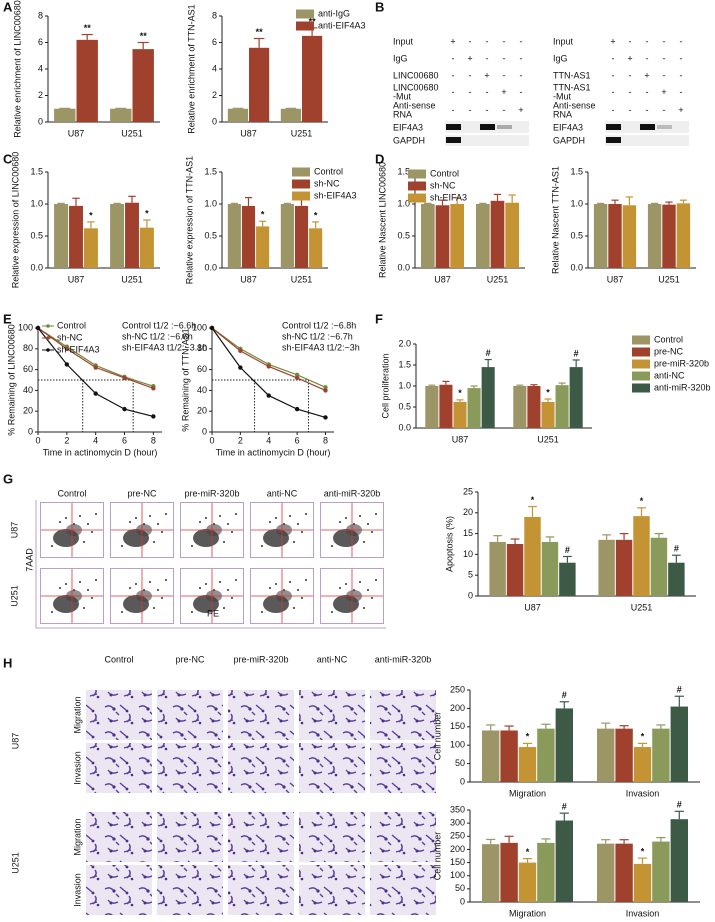  I want to click on y-tick-label: 0.5, so click(576, 235).